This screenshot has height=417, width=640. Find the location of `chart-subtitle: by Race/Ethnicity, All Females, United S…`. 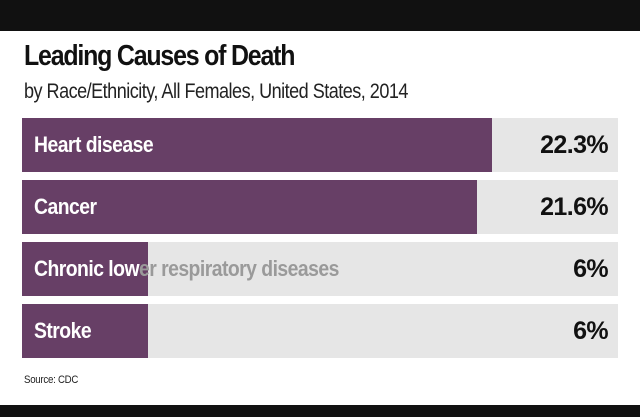

chart-subtitle: by Race/Ethnicity, All Females, United S… is located at coordinates (216, 91).